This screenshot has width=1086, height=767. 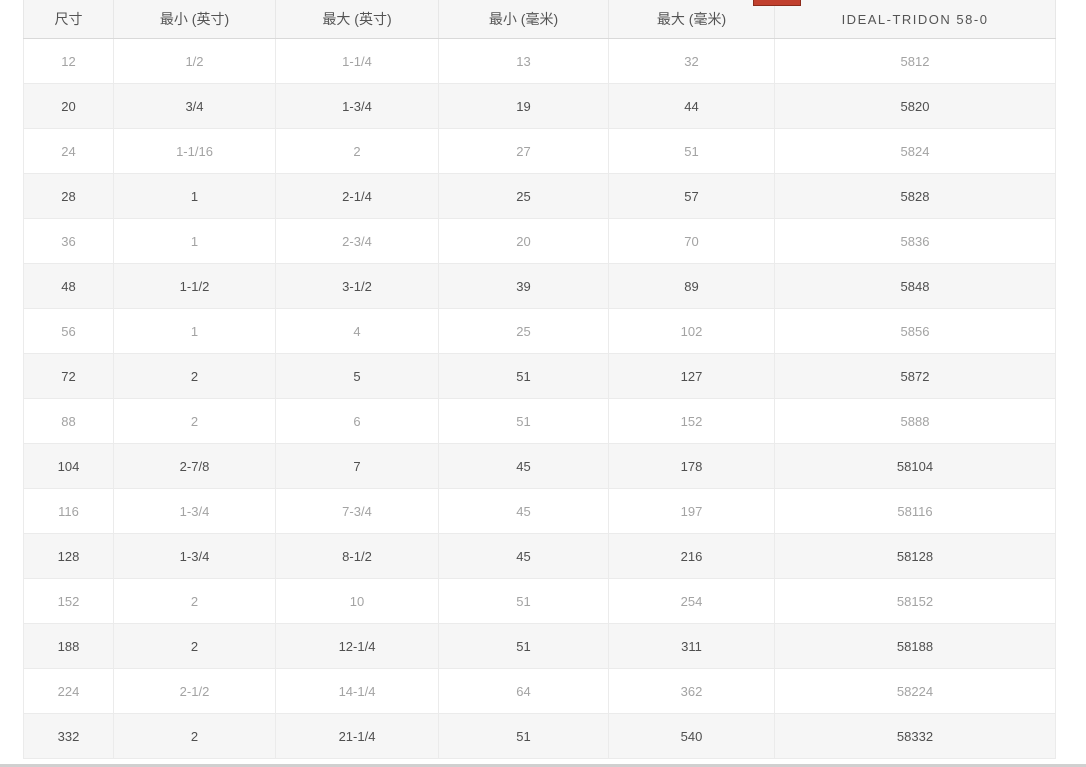 What do you see at coordinates (915, 331) in the screenshot?
I see `table-cell: 5856` at bounding box center [915, 331].